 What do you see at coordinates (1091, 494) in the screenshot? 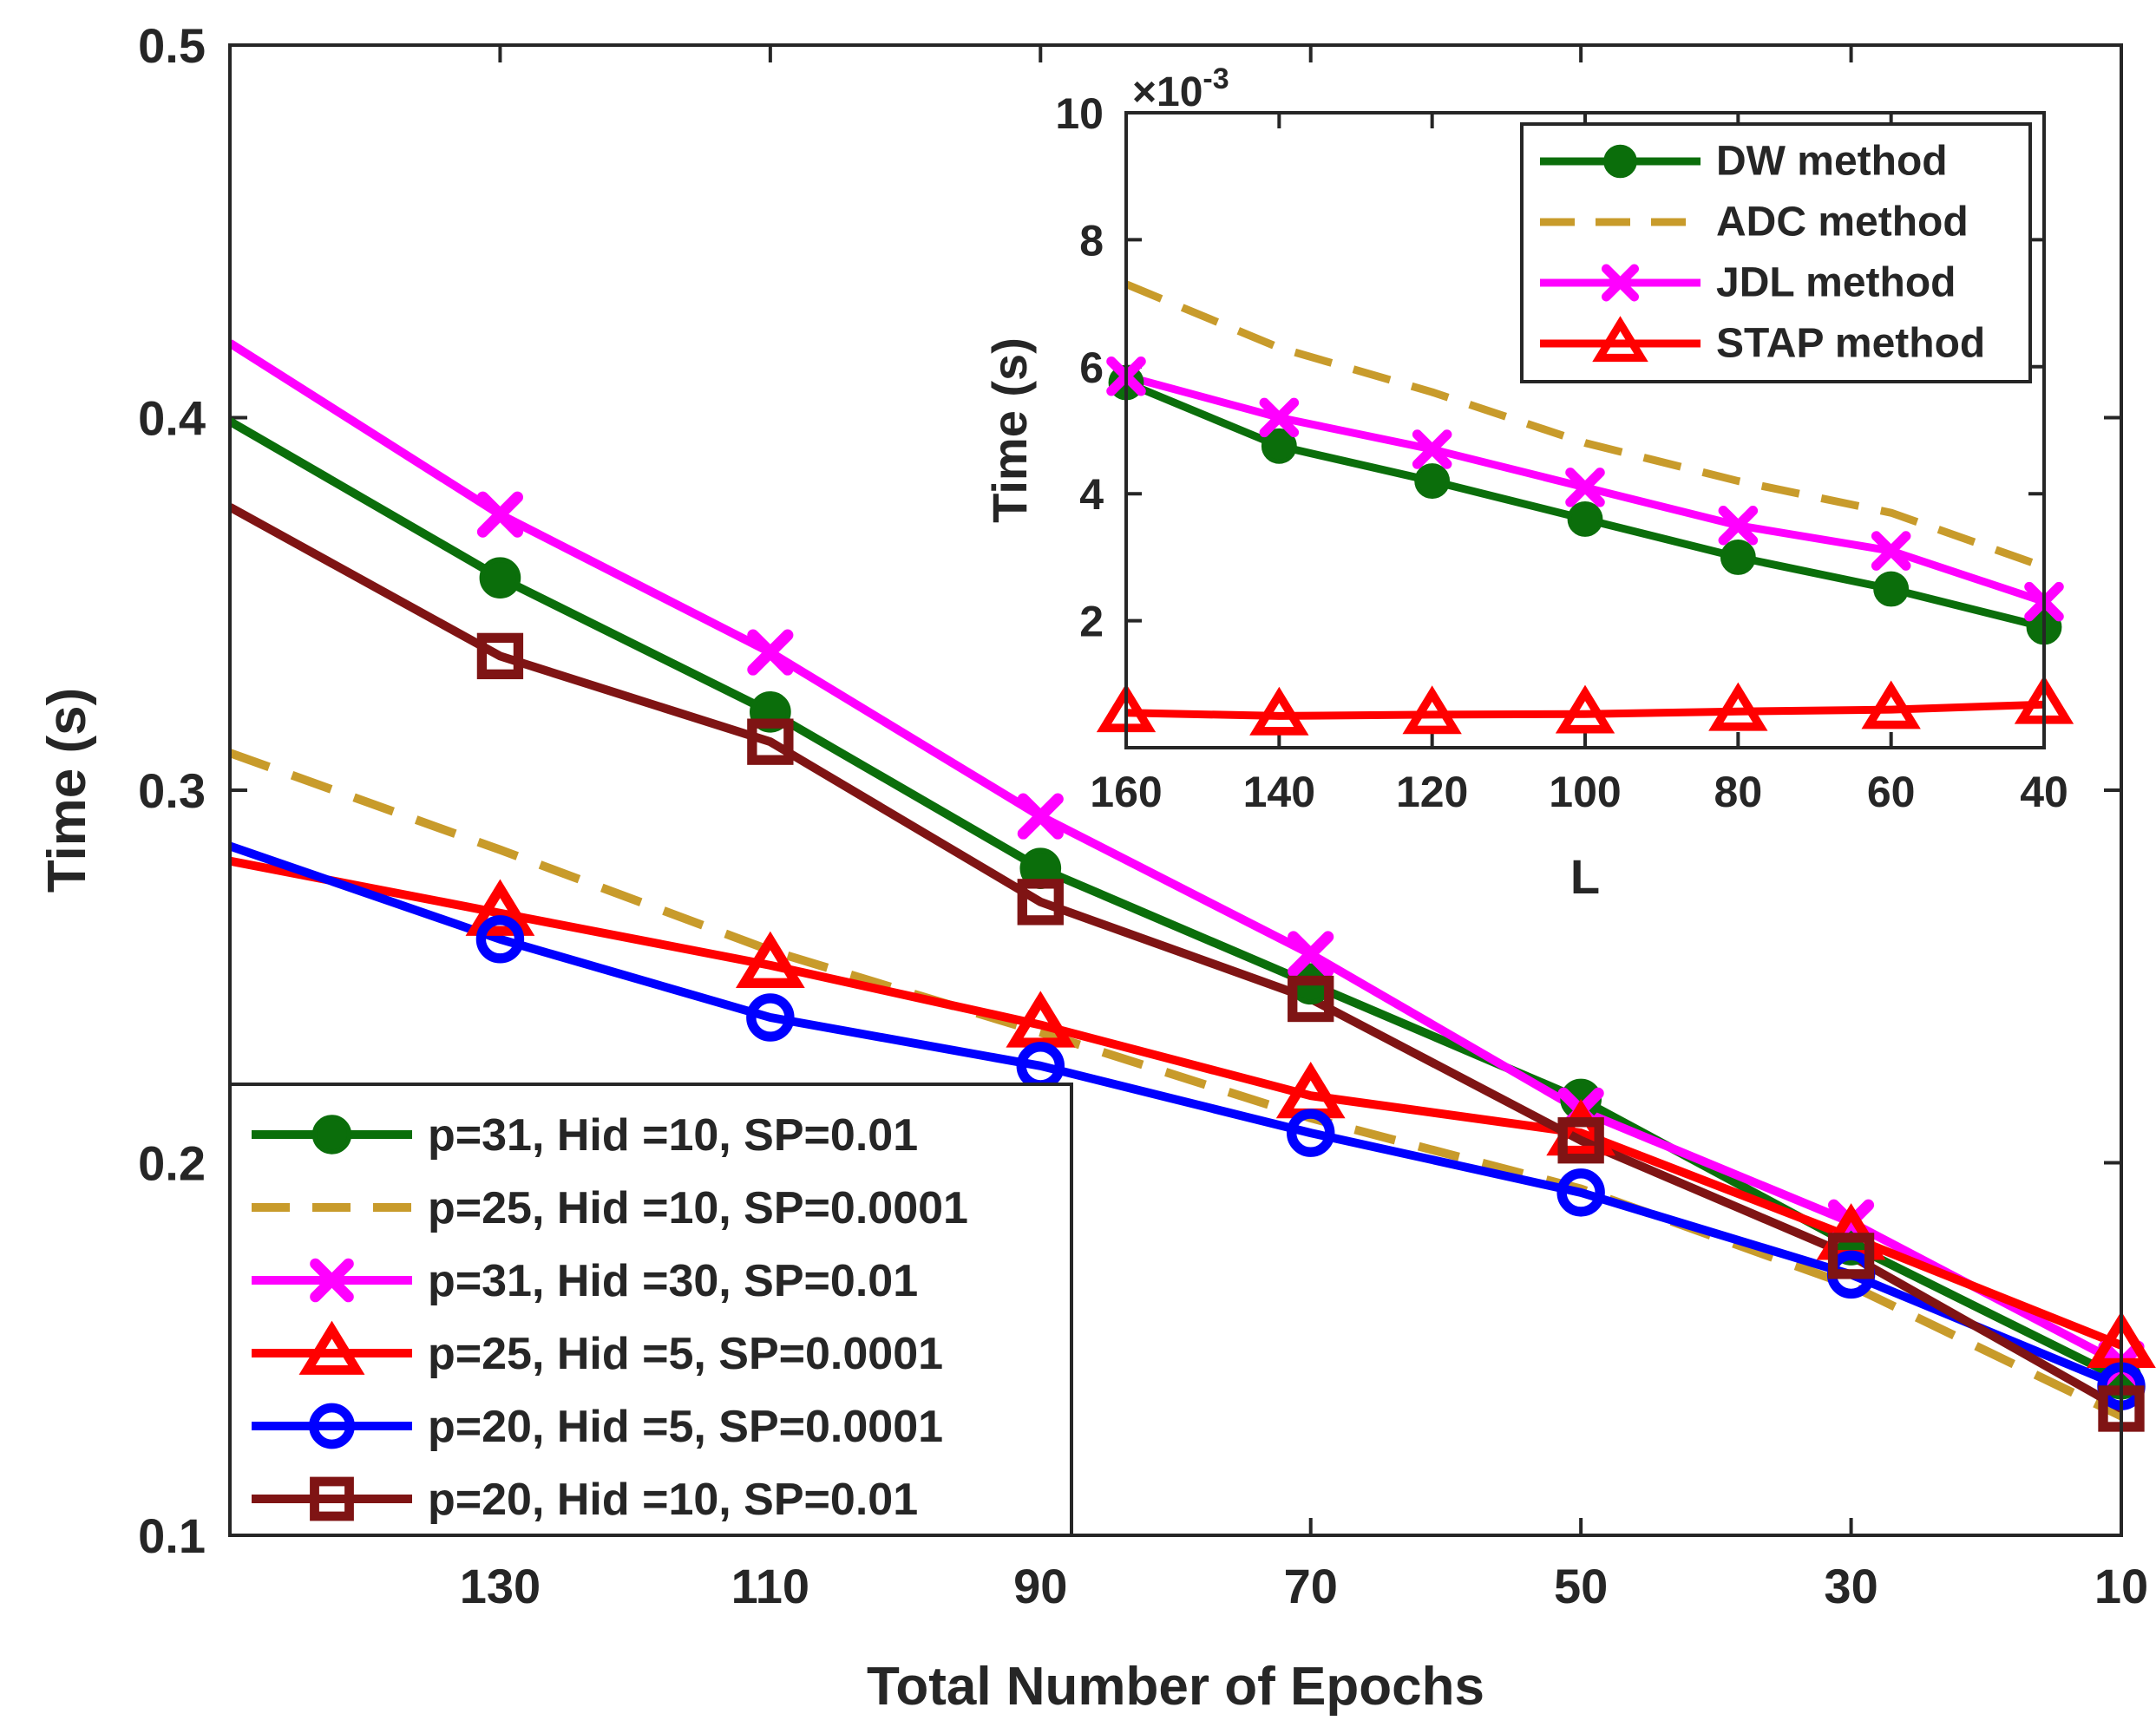
I see `inset-y-tick-label: 4` at bounding box center [1091, 494].